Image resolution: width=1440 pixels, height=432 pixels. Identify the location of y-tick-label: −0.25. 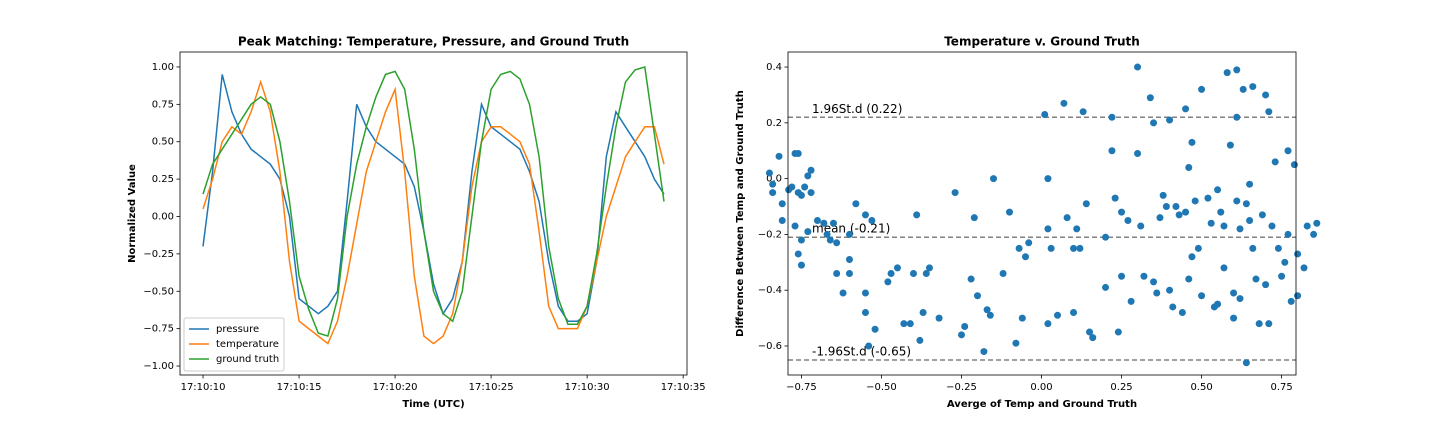
(158, 254).